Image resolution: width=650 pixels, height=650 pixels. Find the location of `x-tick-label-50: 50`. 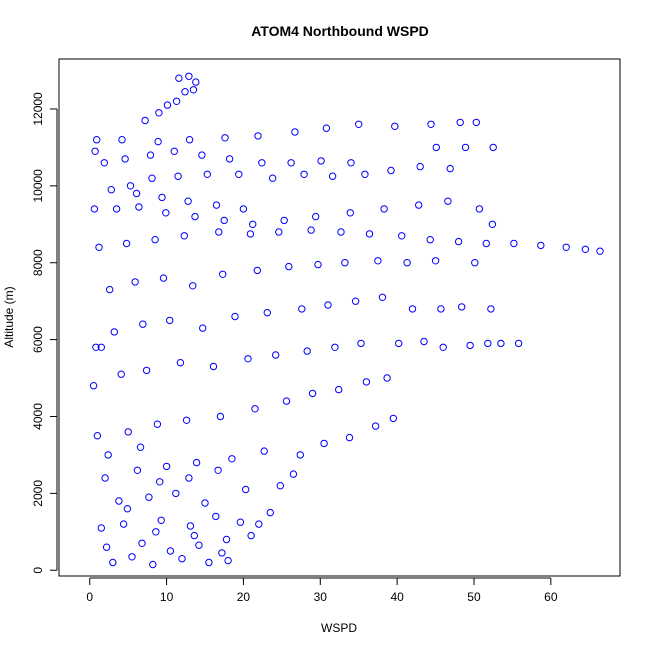

x-tick-label-50: 50 is located at coordinates (474, 597).